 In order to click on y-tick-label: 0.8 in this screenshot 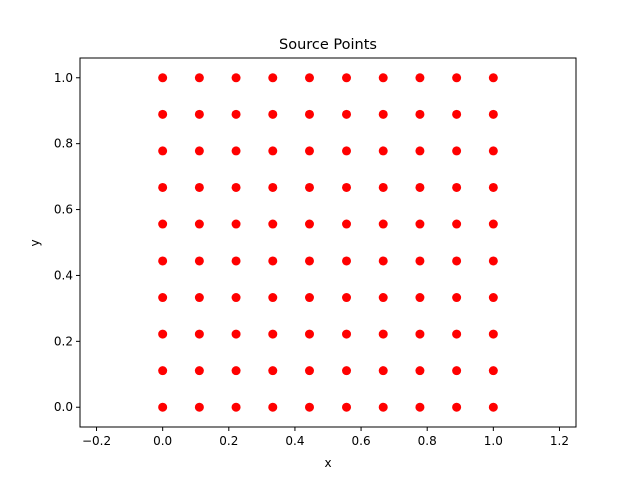, I will do `click(63, 144)`.